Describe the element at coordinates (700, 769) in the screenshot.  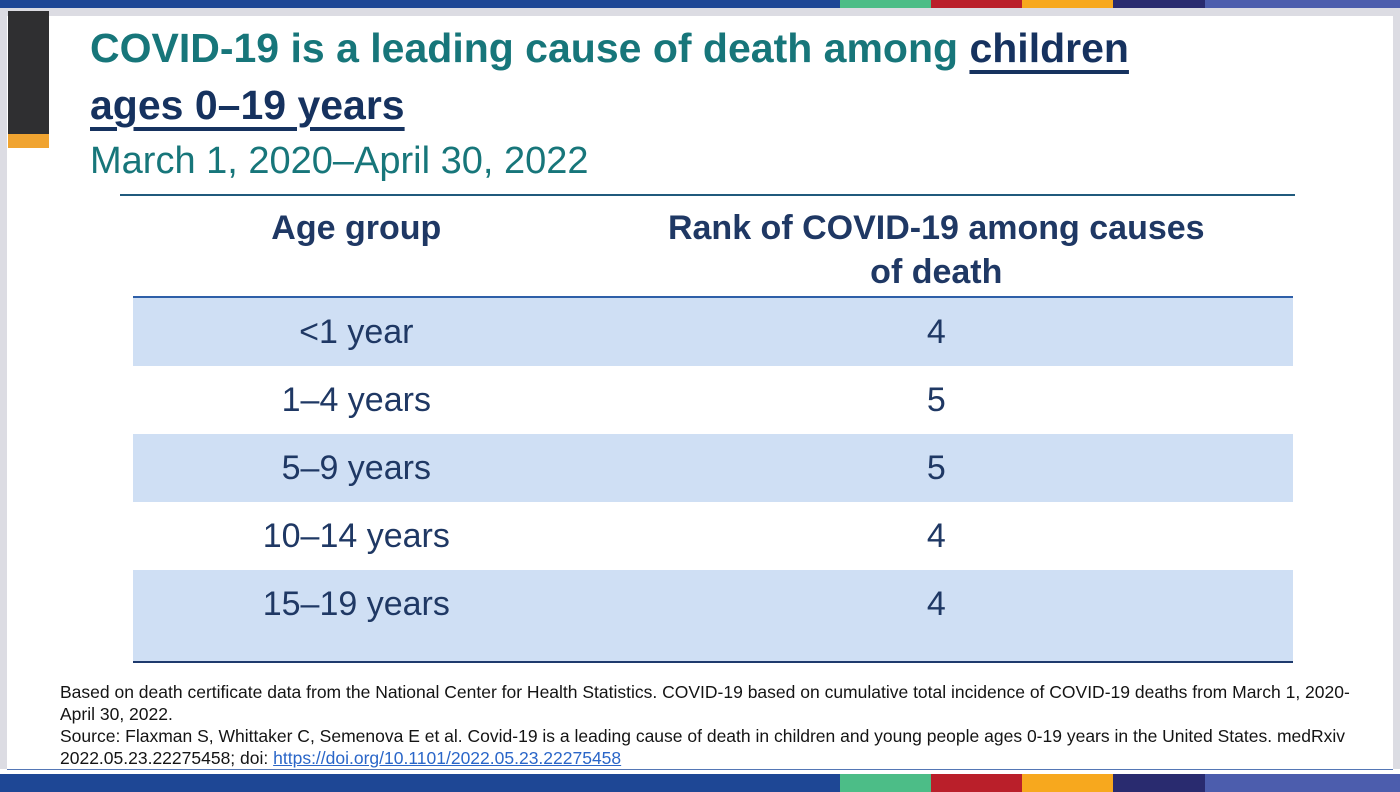
I see `footer-divider-line` at that location.